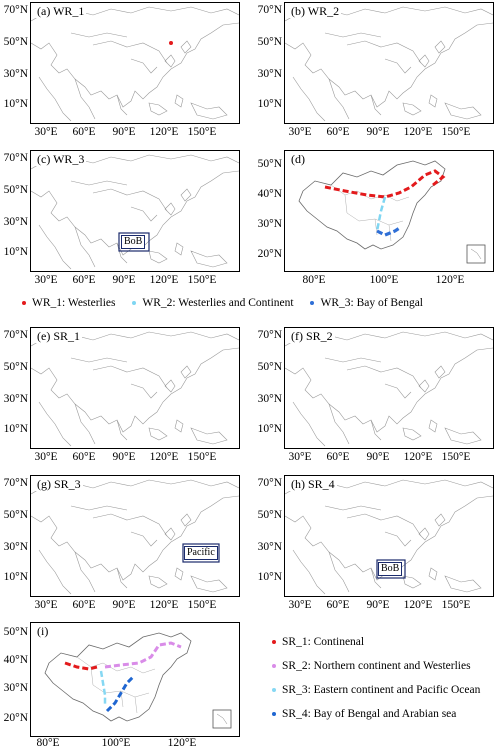 The width and height of the screenshot is (500, 752). Describe the element at coordinates (171, 43) in the screenshot. I see `receptor-point` at that location.